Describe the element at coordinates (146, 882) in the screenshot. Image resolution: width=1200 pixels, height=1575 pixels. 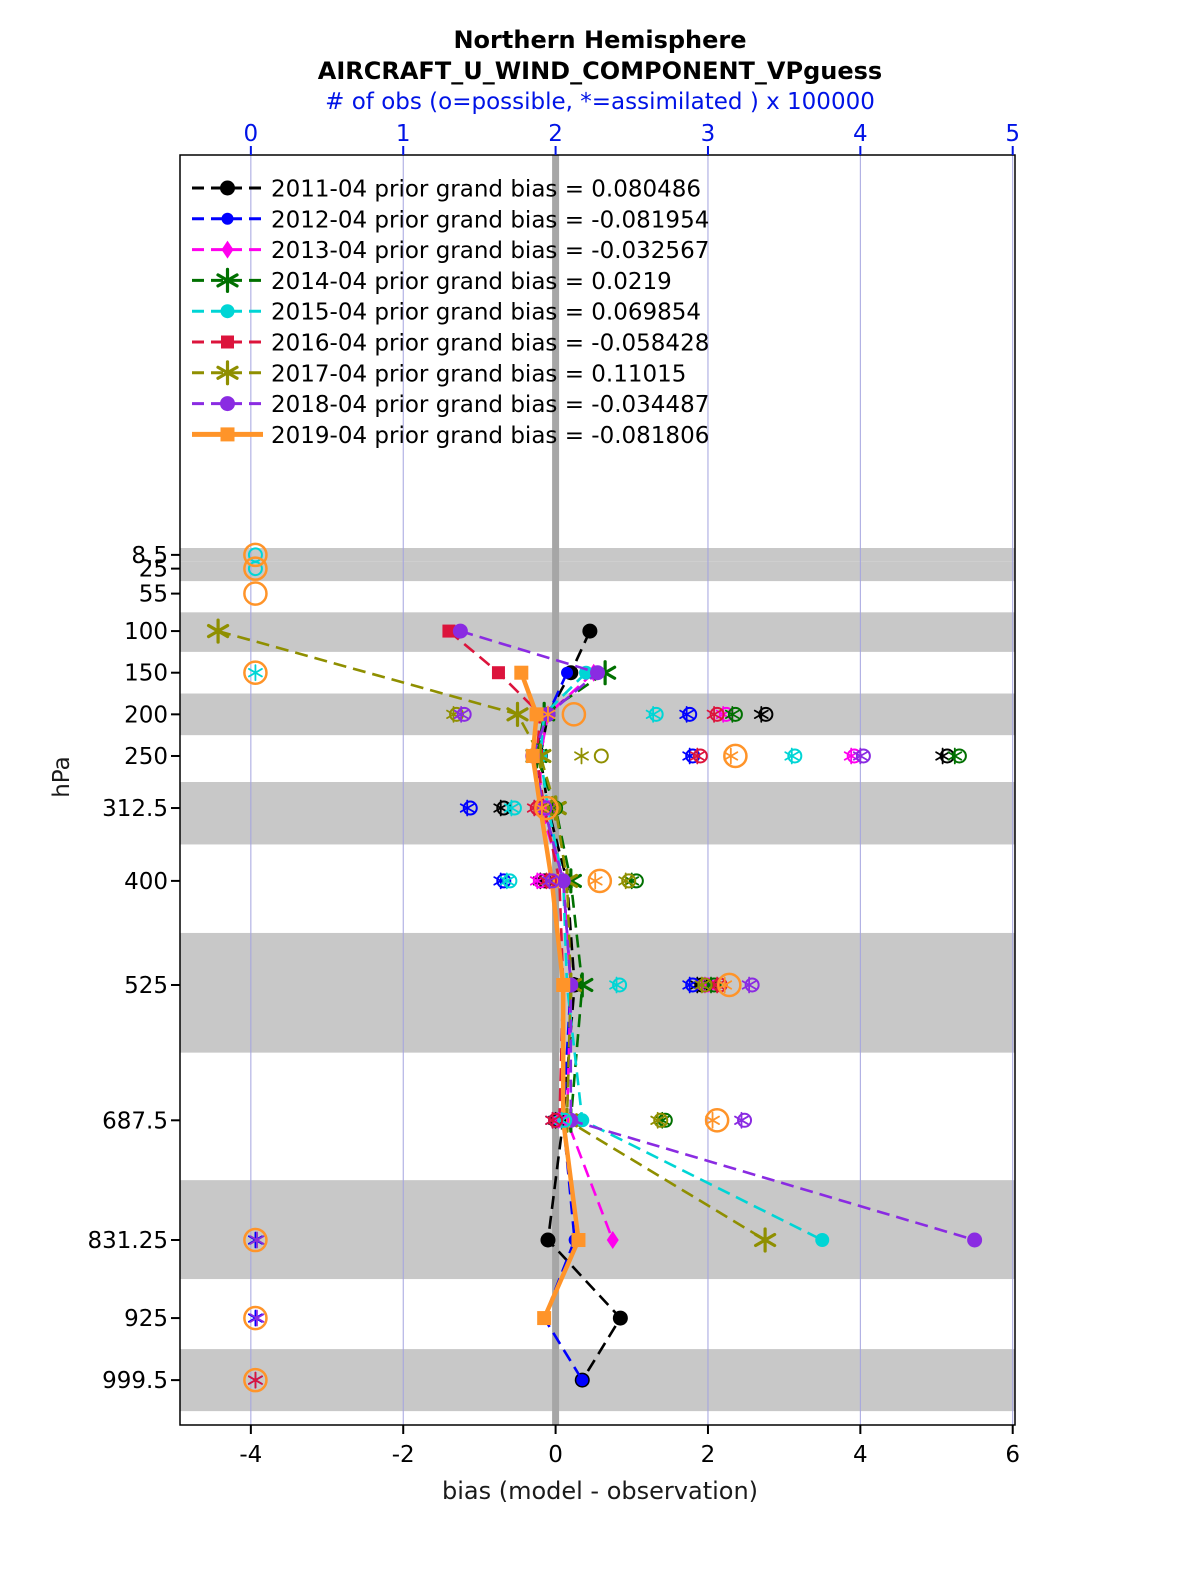
I see `y-tick-label: 400` at that location.